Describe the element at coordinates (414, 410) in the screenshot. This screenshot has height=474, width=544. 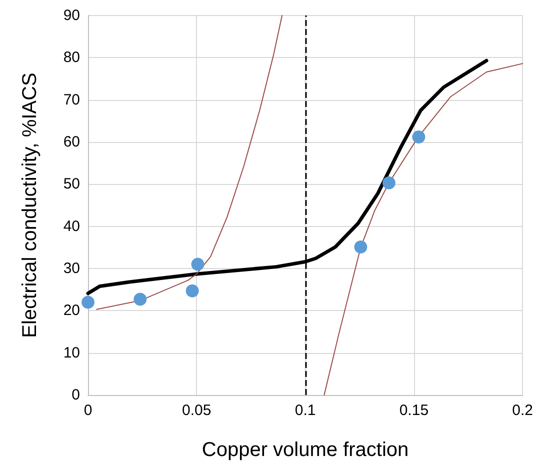
I see `x-tick-label: 0.15` at that location.